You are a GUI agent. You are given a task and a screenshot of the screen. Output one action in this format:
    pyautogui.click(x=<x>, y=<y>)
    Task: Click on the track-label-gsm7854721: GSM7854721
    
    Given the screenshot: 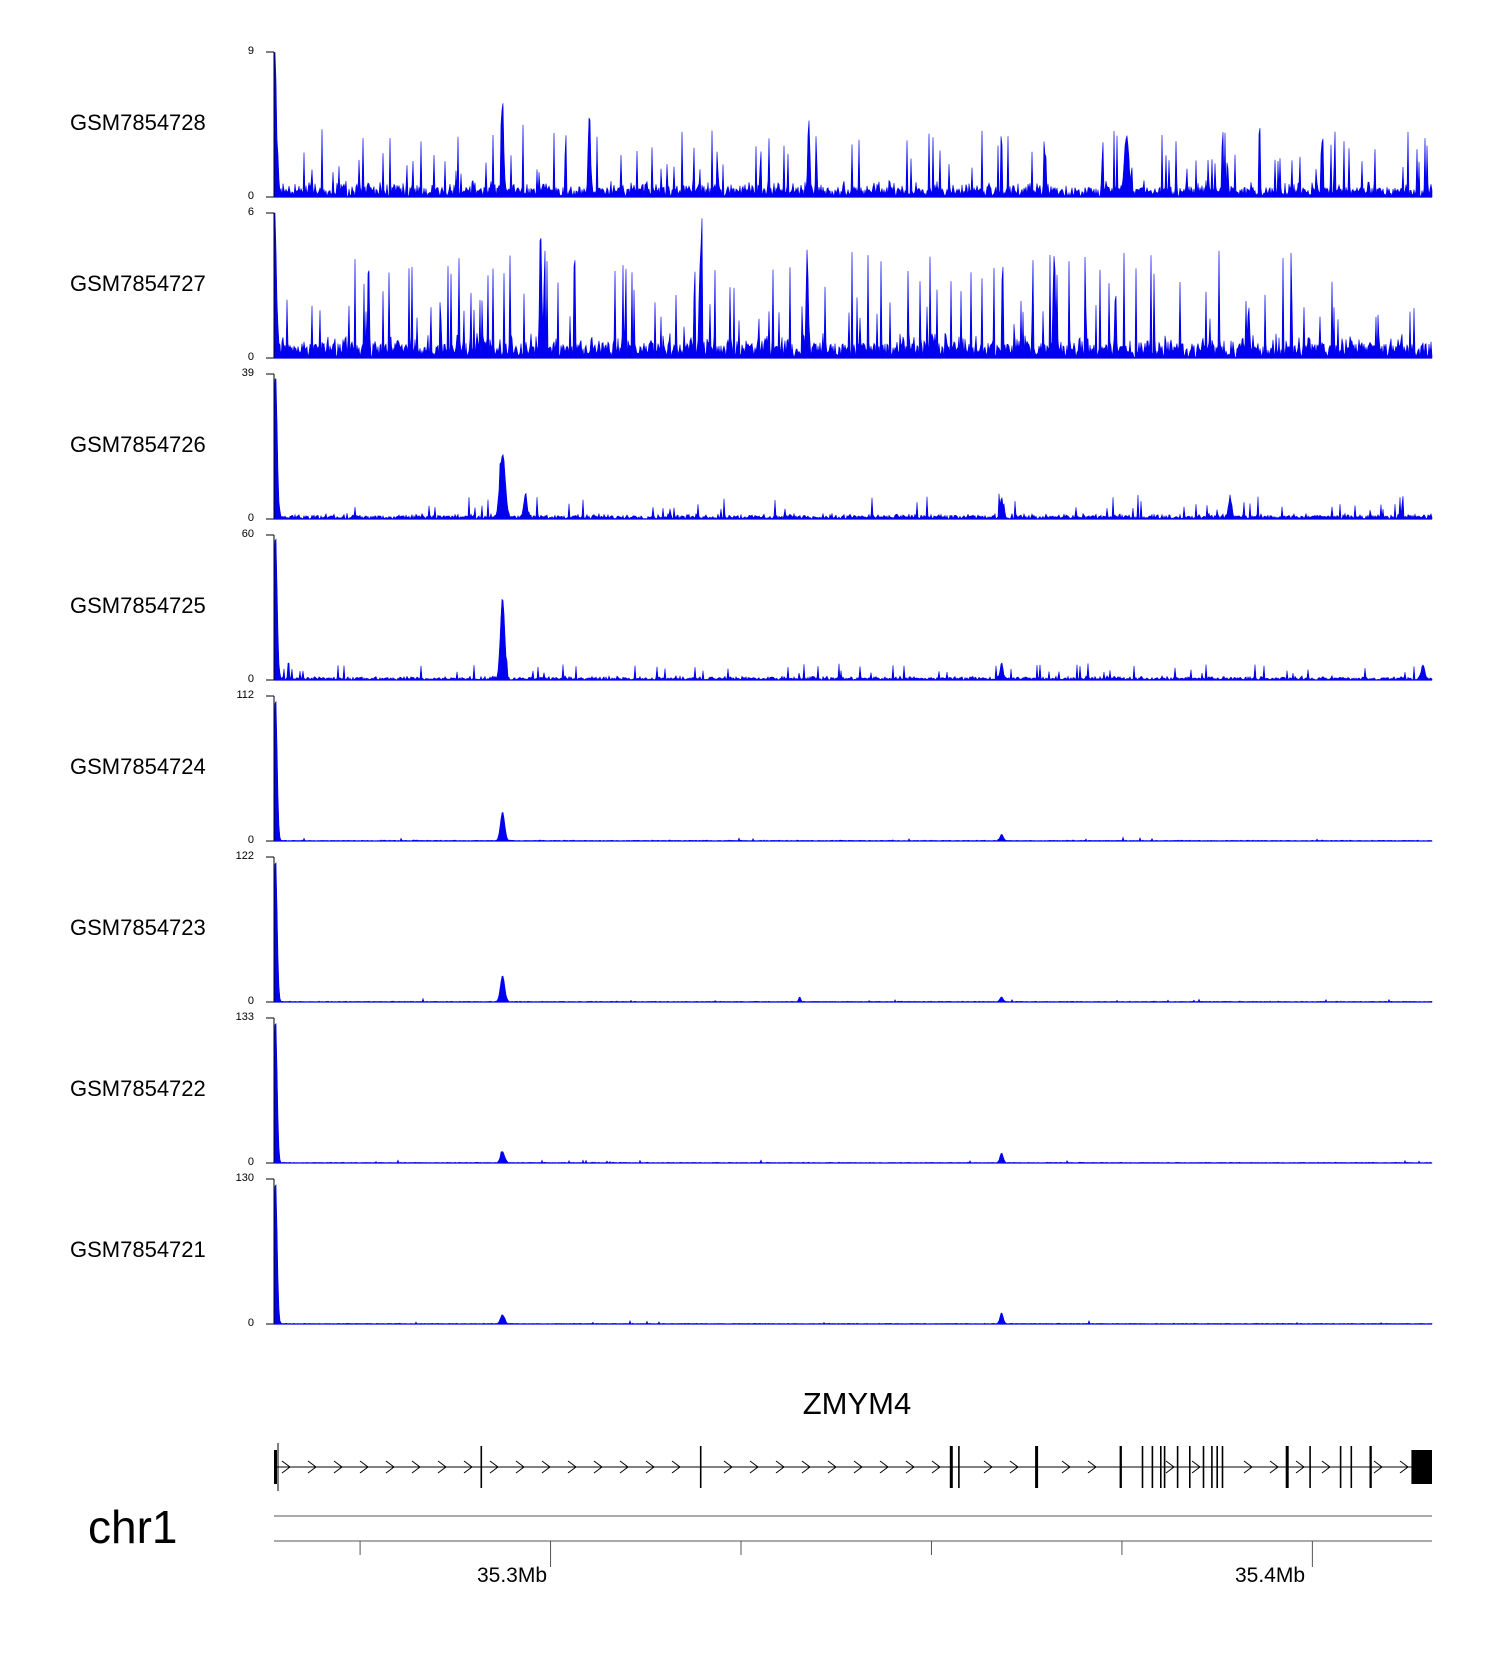 What is the action you would take?
    pyautogui.click(x=138, y=1249)
    